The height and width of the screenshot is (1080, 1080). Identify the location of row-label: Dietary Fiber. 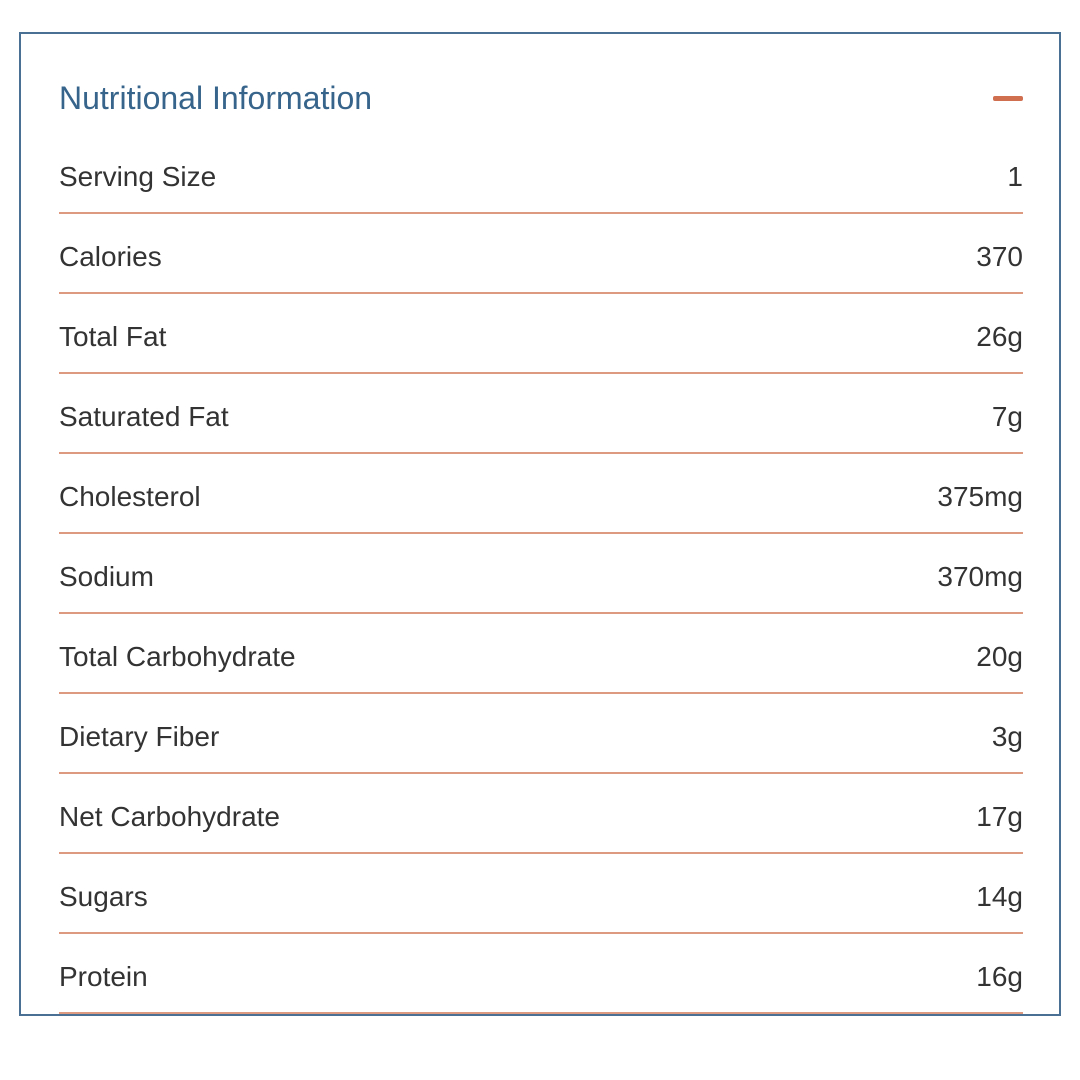
(139, 736).